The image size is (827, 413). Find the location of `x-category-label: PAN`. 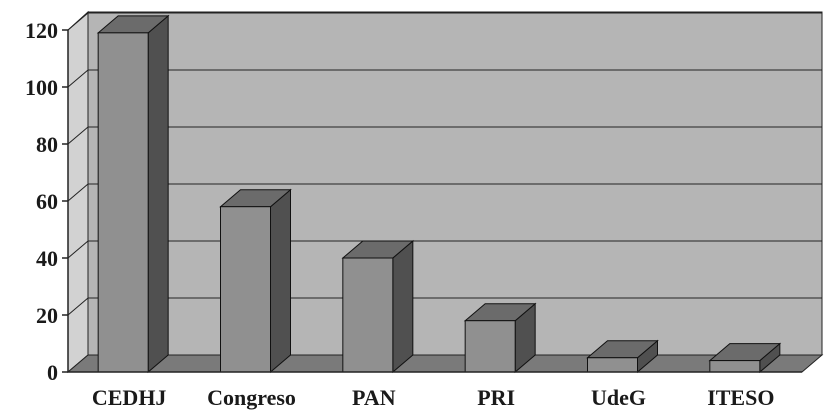

x-category-label: PAN is located at coordinates (374, 397).